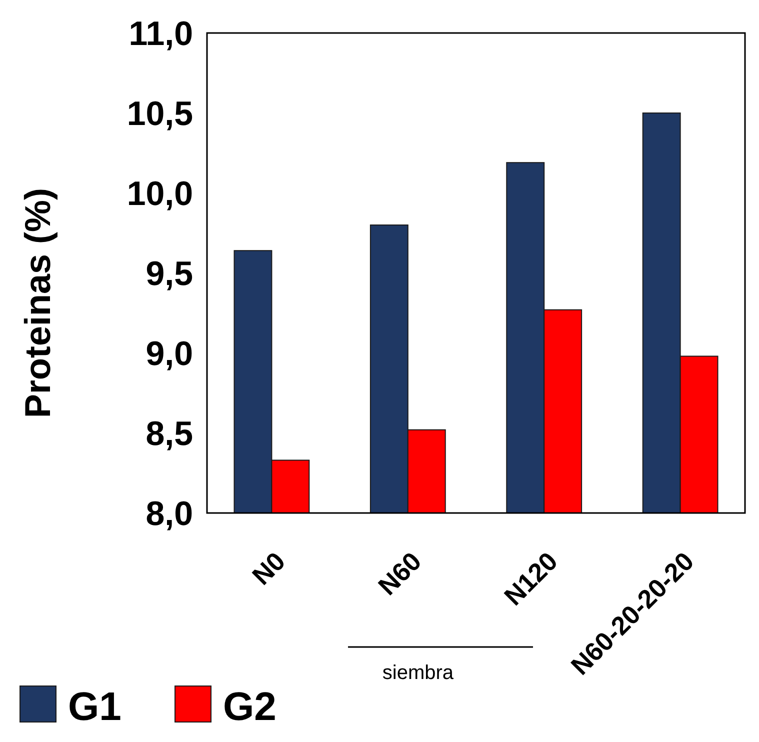 The height and width of the screenshot is (742, 759). What do you see at coordinates (159, 113) in the screenshot?
I see `y-tick-label: 10,5` at bounding box center [159, 113].